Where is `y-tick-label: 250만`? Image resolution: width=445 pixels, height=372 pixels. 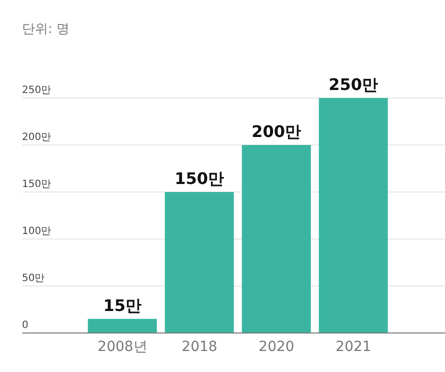
y-tick-label: 250만 is located at coordinates (37, 90).